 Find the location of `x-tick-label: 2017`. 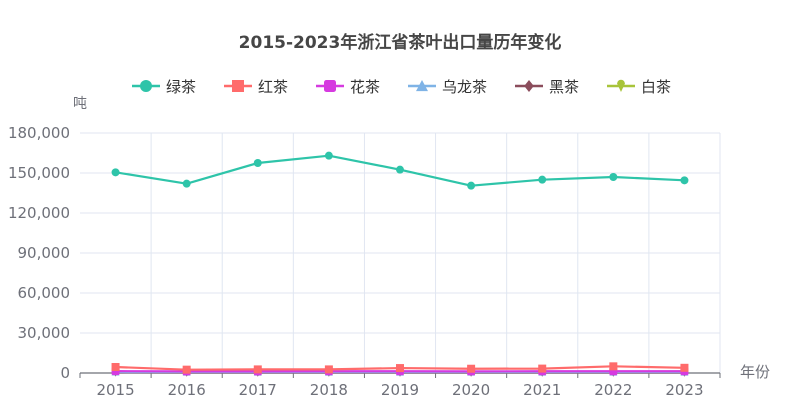

x-tick-label: 2017 is located at coordinates (258, 390).